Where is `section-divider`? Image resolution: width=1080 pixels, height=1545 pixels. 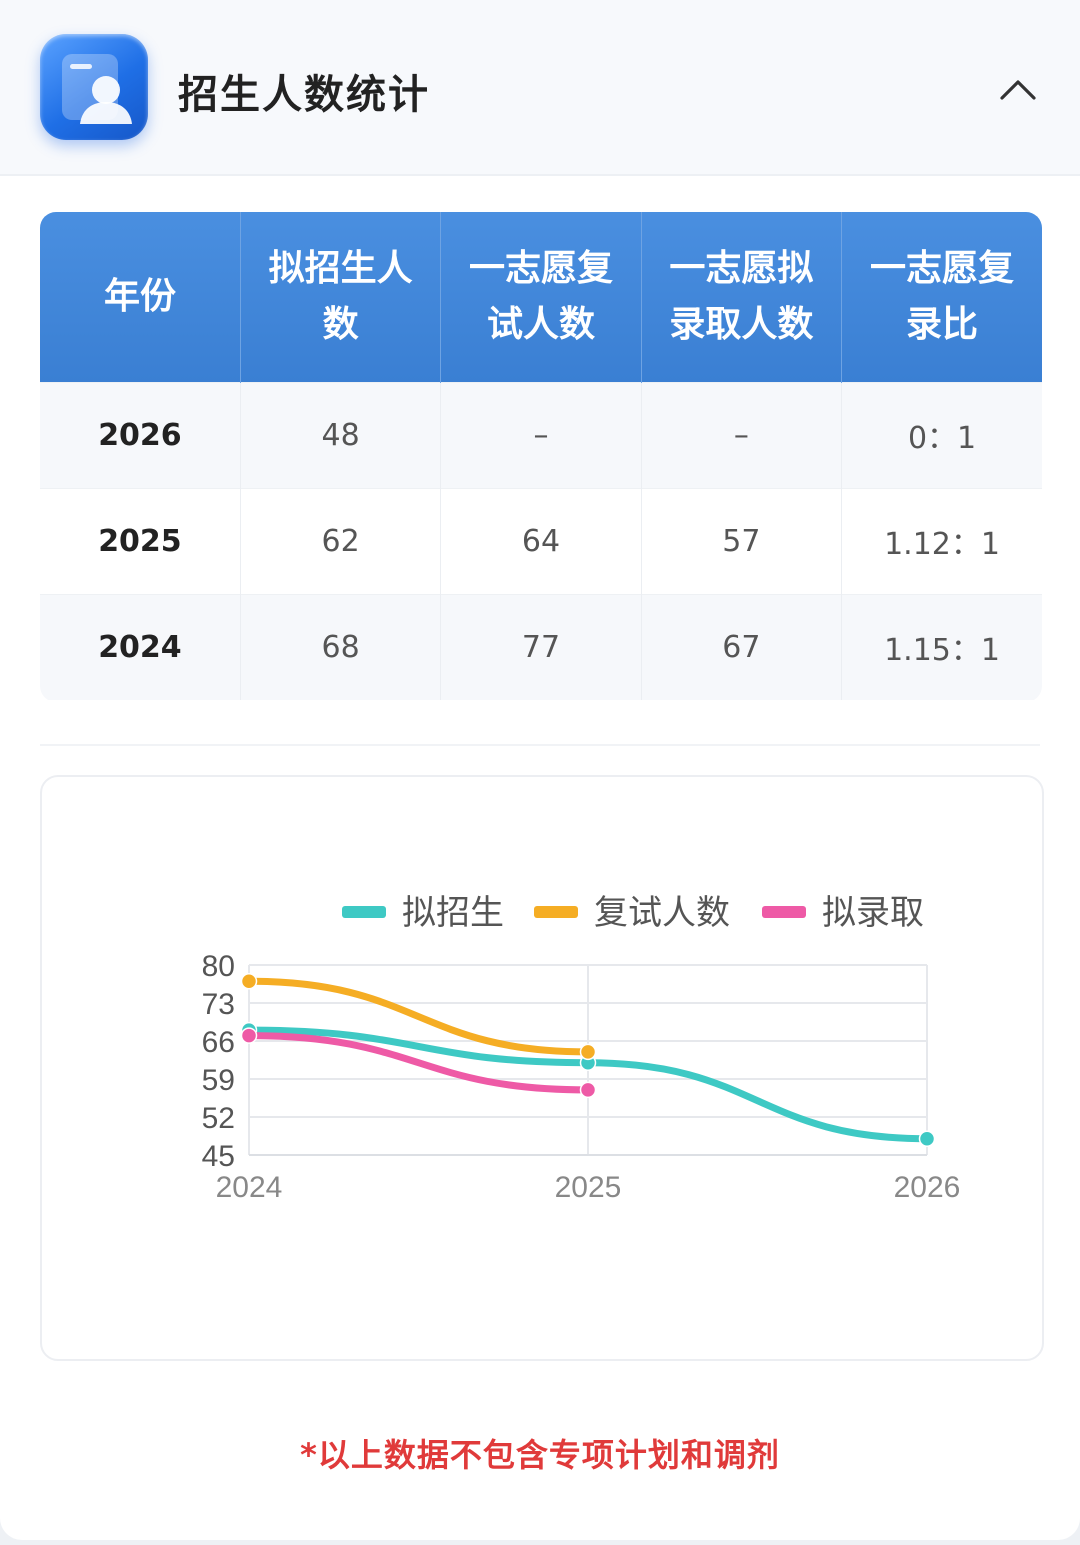
section-divider is located at coordinates (540, 745).